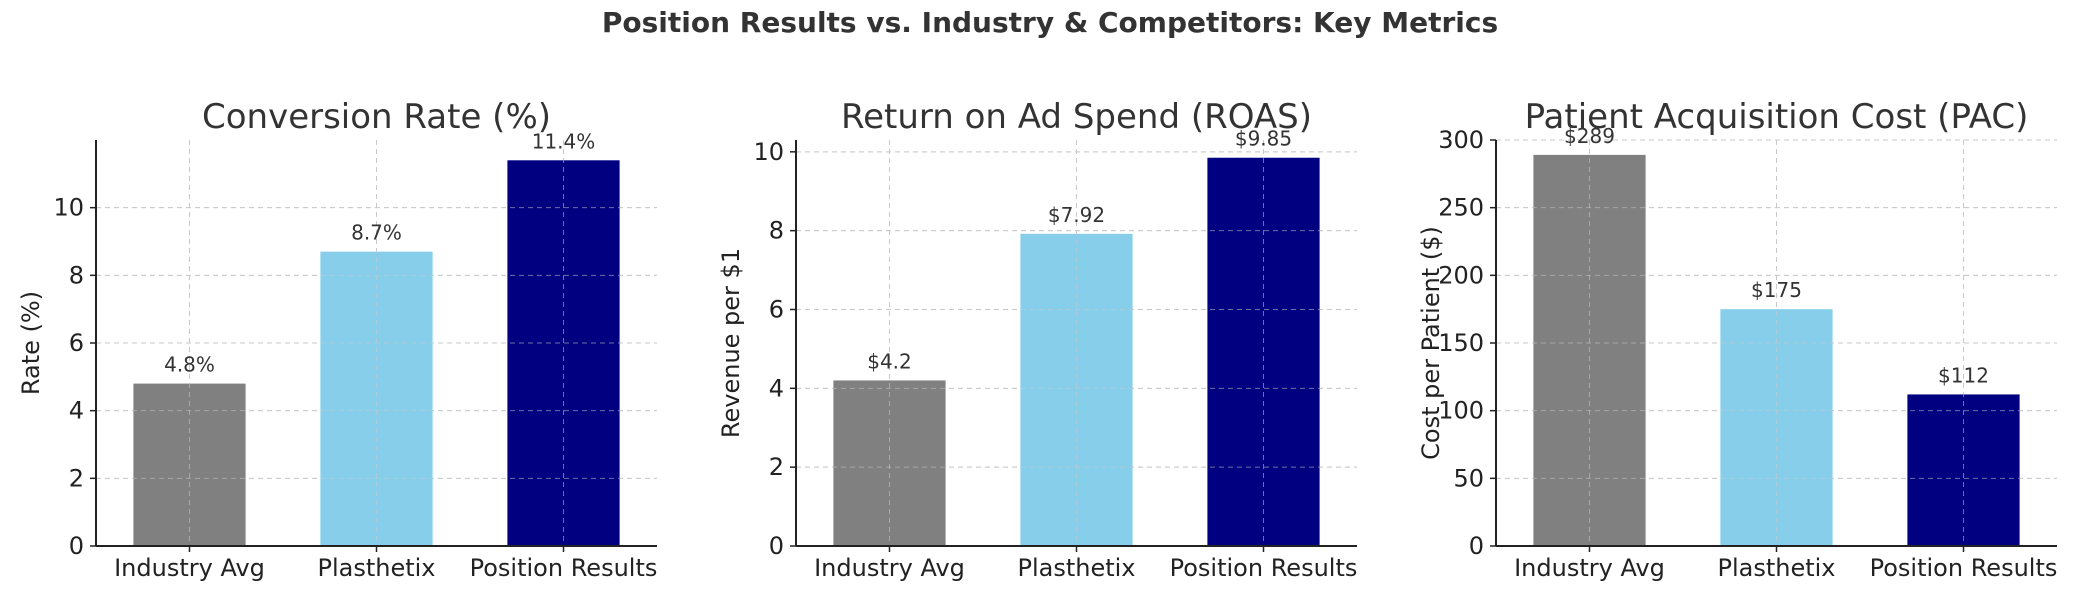  What do you see at coordinates (1776, 290) in the screenshot?
I see `pac-value-label: $175` at bounding box center [1776, 290].